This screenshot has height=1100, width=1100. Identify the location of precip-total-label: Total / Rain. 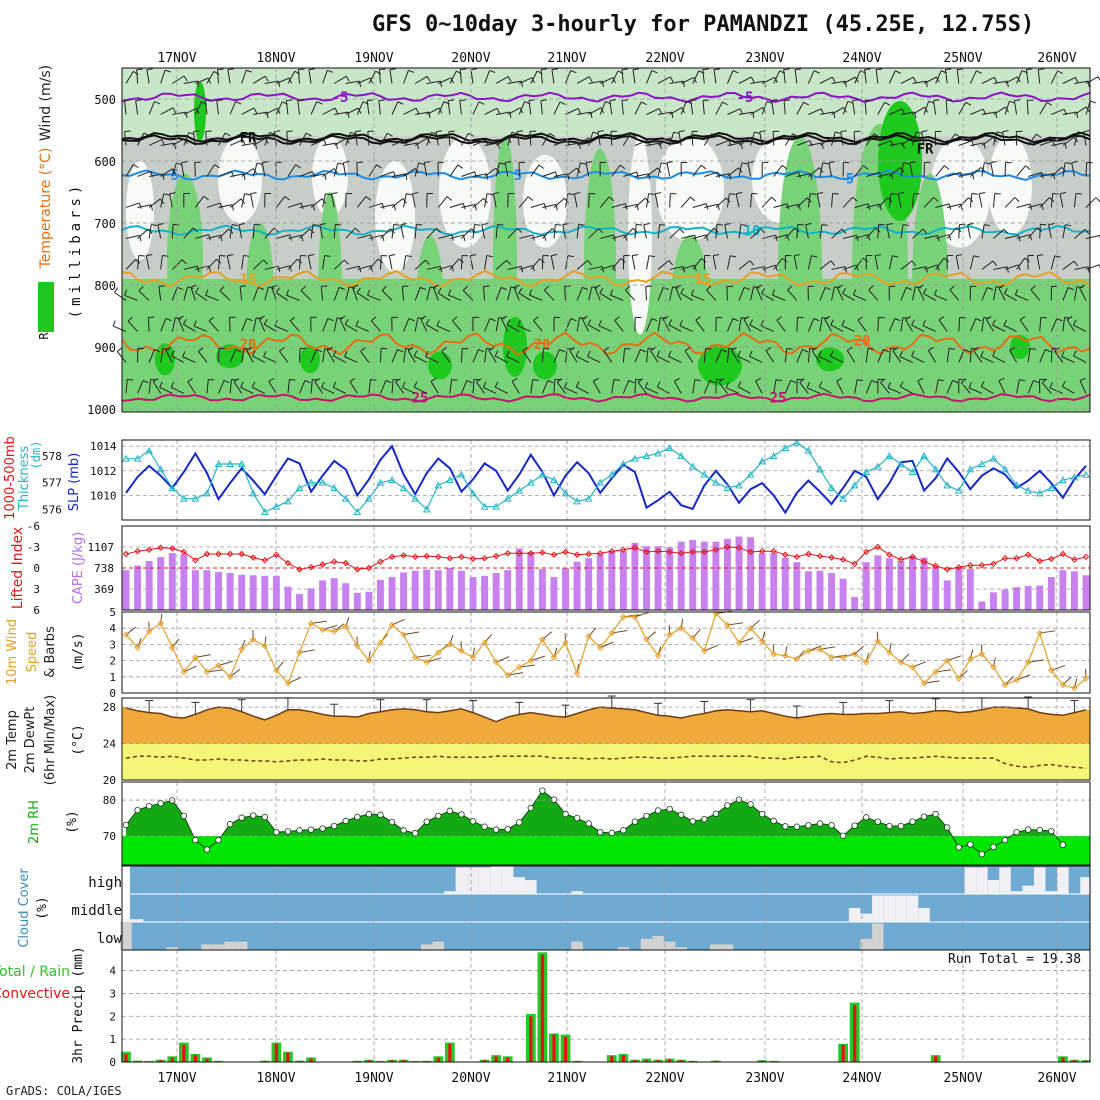
(35, 972).